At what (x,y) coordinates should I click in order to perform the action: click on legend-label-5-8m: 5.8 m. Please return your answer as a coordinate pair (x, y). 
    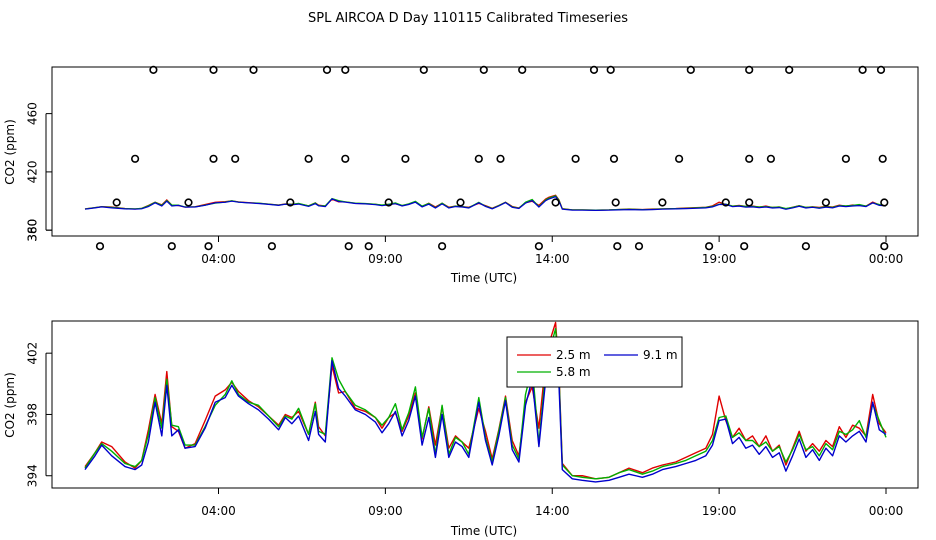
    Looking at the image, I should click on (573, 372).